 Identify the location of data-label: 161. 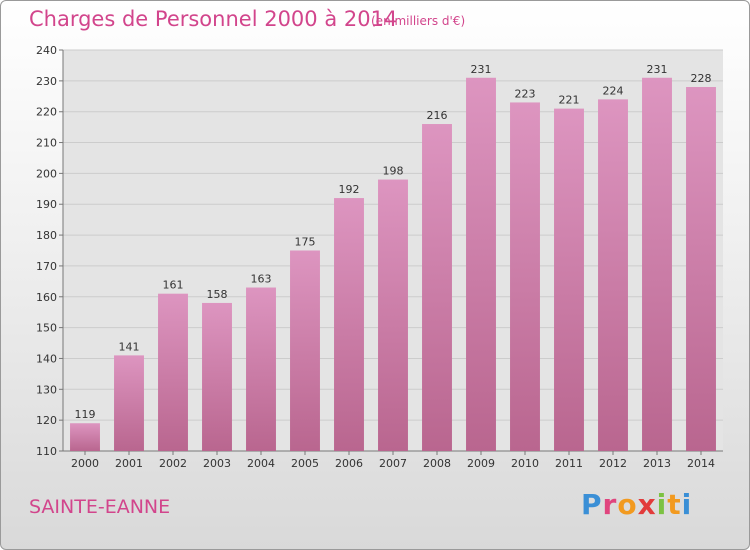
(173, 285).